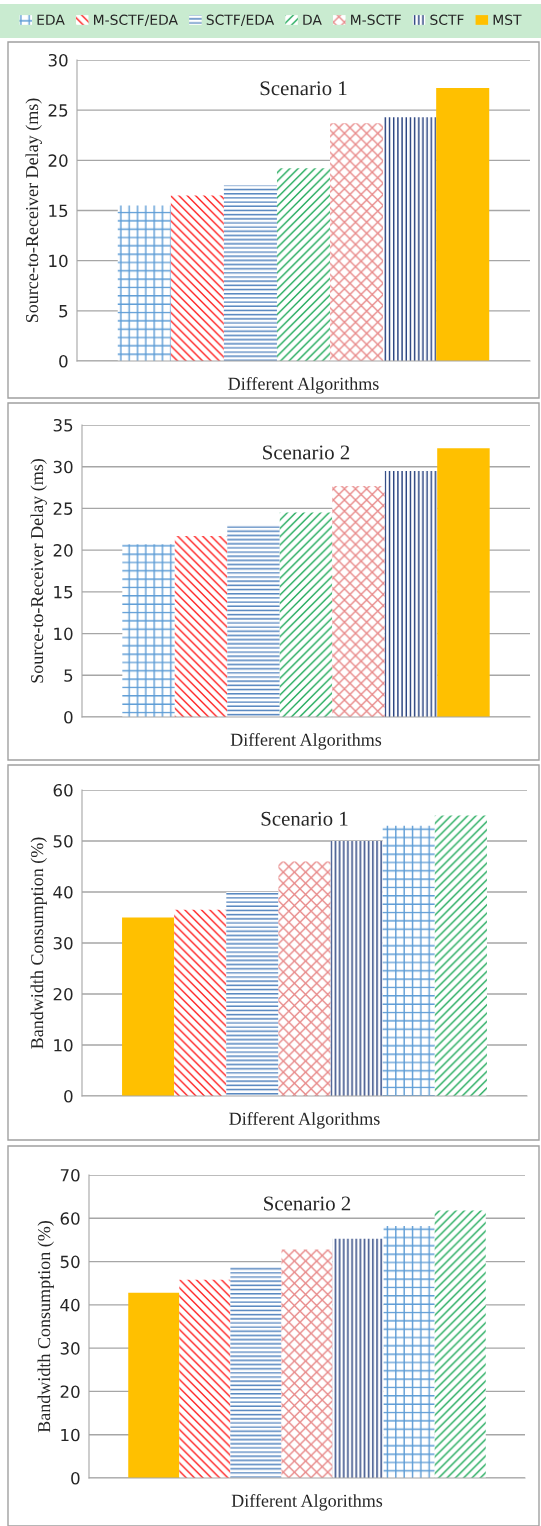 This screenshot has width=541, height=1526. Describe the element at coordinates (507, 20) in the screenshot. I see `legend-label: MST` at that location.